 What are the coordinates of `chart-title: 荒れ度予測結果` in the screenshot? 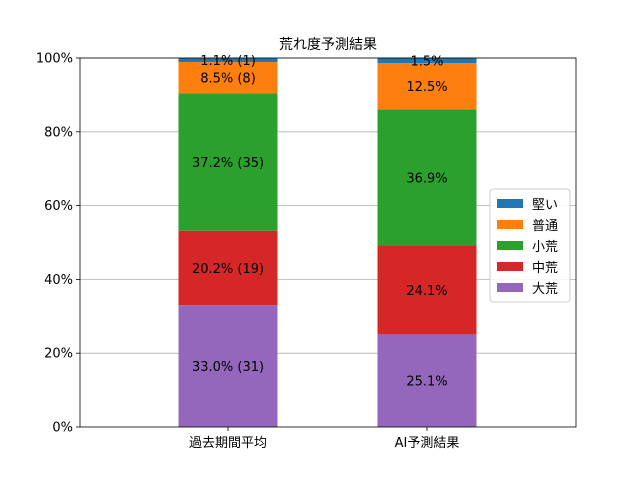 It's located at (328, 45).